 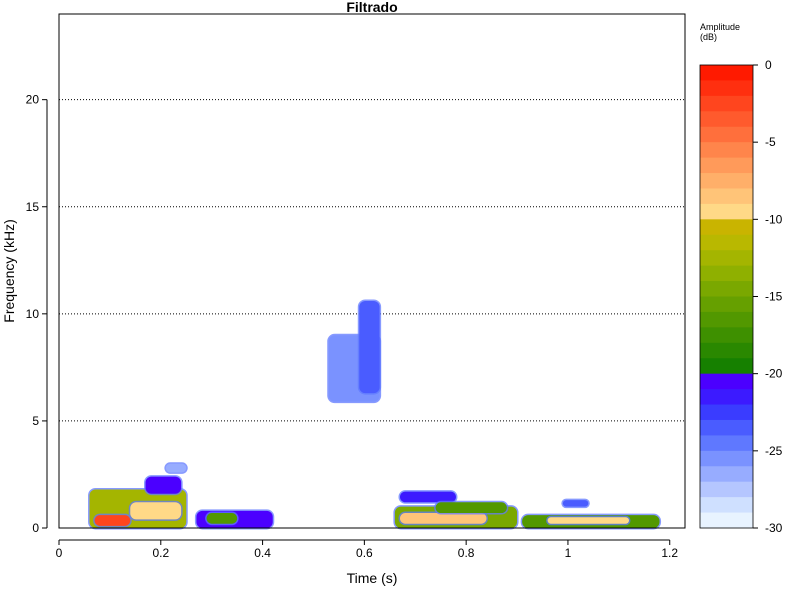 I want to click on colorbar-tick-label-4: -20, so click(x=774, y=374).